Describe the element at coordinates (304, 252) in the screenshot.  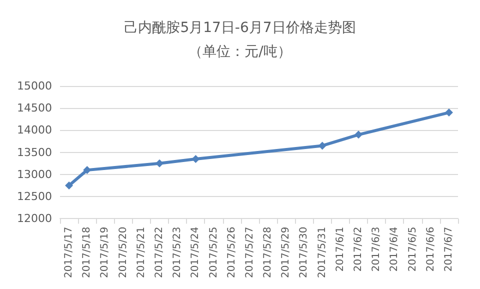
I see `x-tick-label: 2017/5/30` at that location.